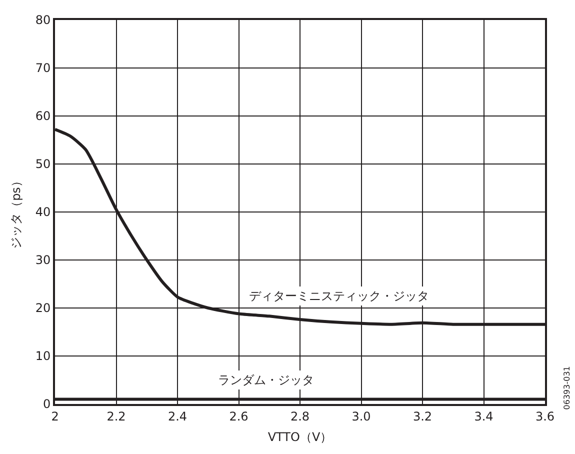 This screenshot has width=575, height=454. Describe the element at coordinates (266, 380) in the screenshot. I see `series-label: ランダム・ジッタ` at that location.